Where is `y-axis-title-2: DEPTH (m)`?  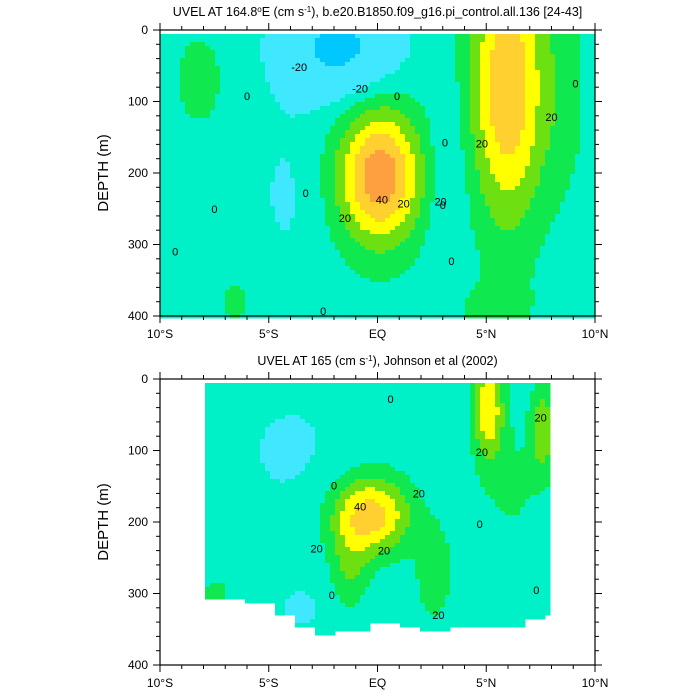 y-axis-title-2: DEPTH (m) is located at coordinates (103, 522).